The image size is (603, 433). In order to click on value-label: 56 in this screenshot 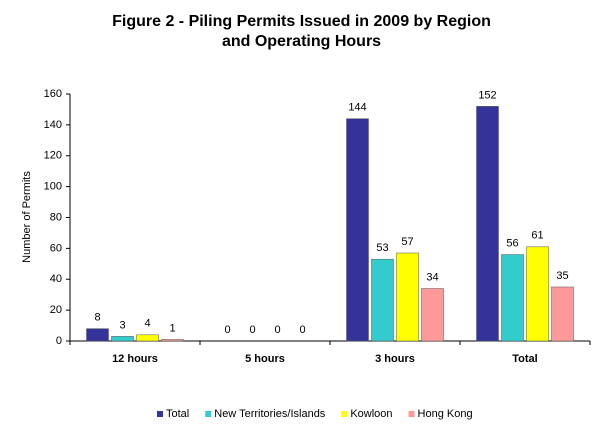, I will do `click(512, 243)`.